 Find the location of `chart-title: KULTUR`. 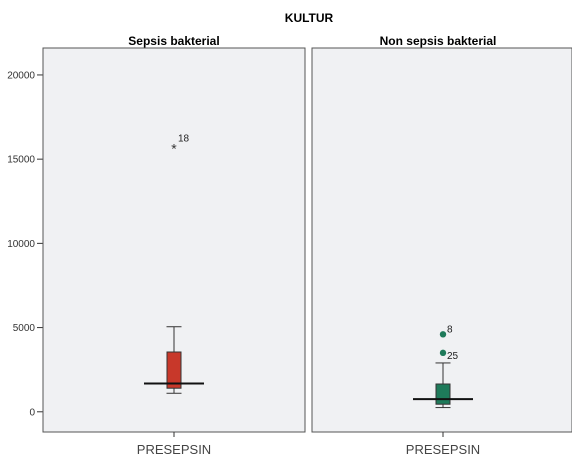

chart-title: KULTUR is located at coordinates (309, 18).